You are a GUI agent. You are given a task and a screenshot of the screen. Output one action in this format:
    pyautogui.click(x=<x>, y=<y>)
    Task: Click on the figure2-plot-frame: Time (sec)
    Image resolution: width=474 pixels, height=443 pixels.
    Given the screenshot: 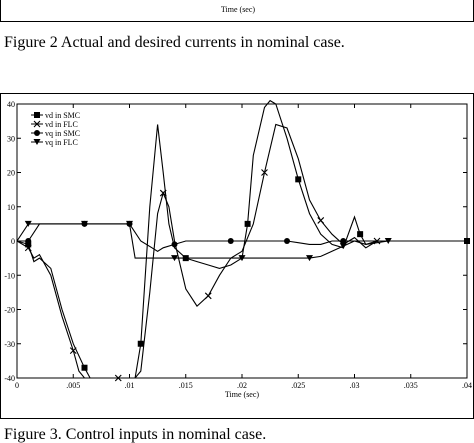 What is the action you would take?
    pyautogui.click(x=237, y=11)
    